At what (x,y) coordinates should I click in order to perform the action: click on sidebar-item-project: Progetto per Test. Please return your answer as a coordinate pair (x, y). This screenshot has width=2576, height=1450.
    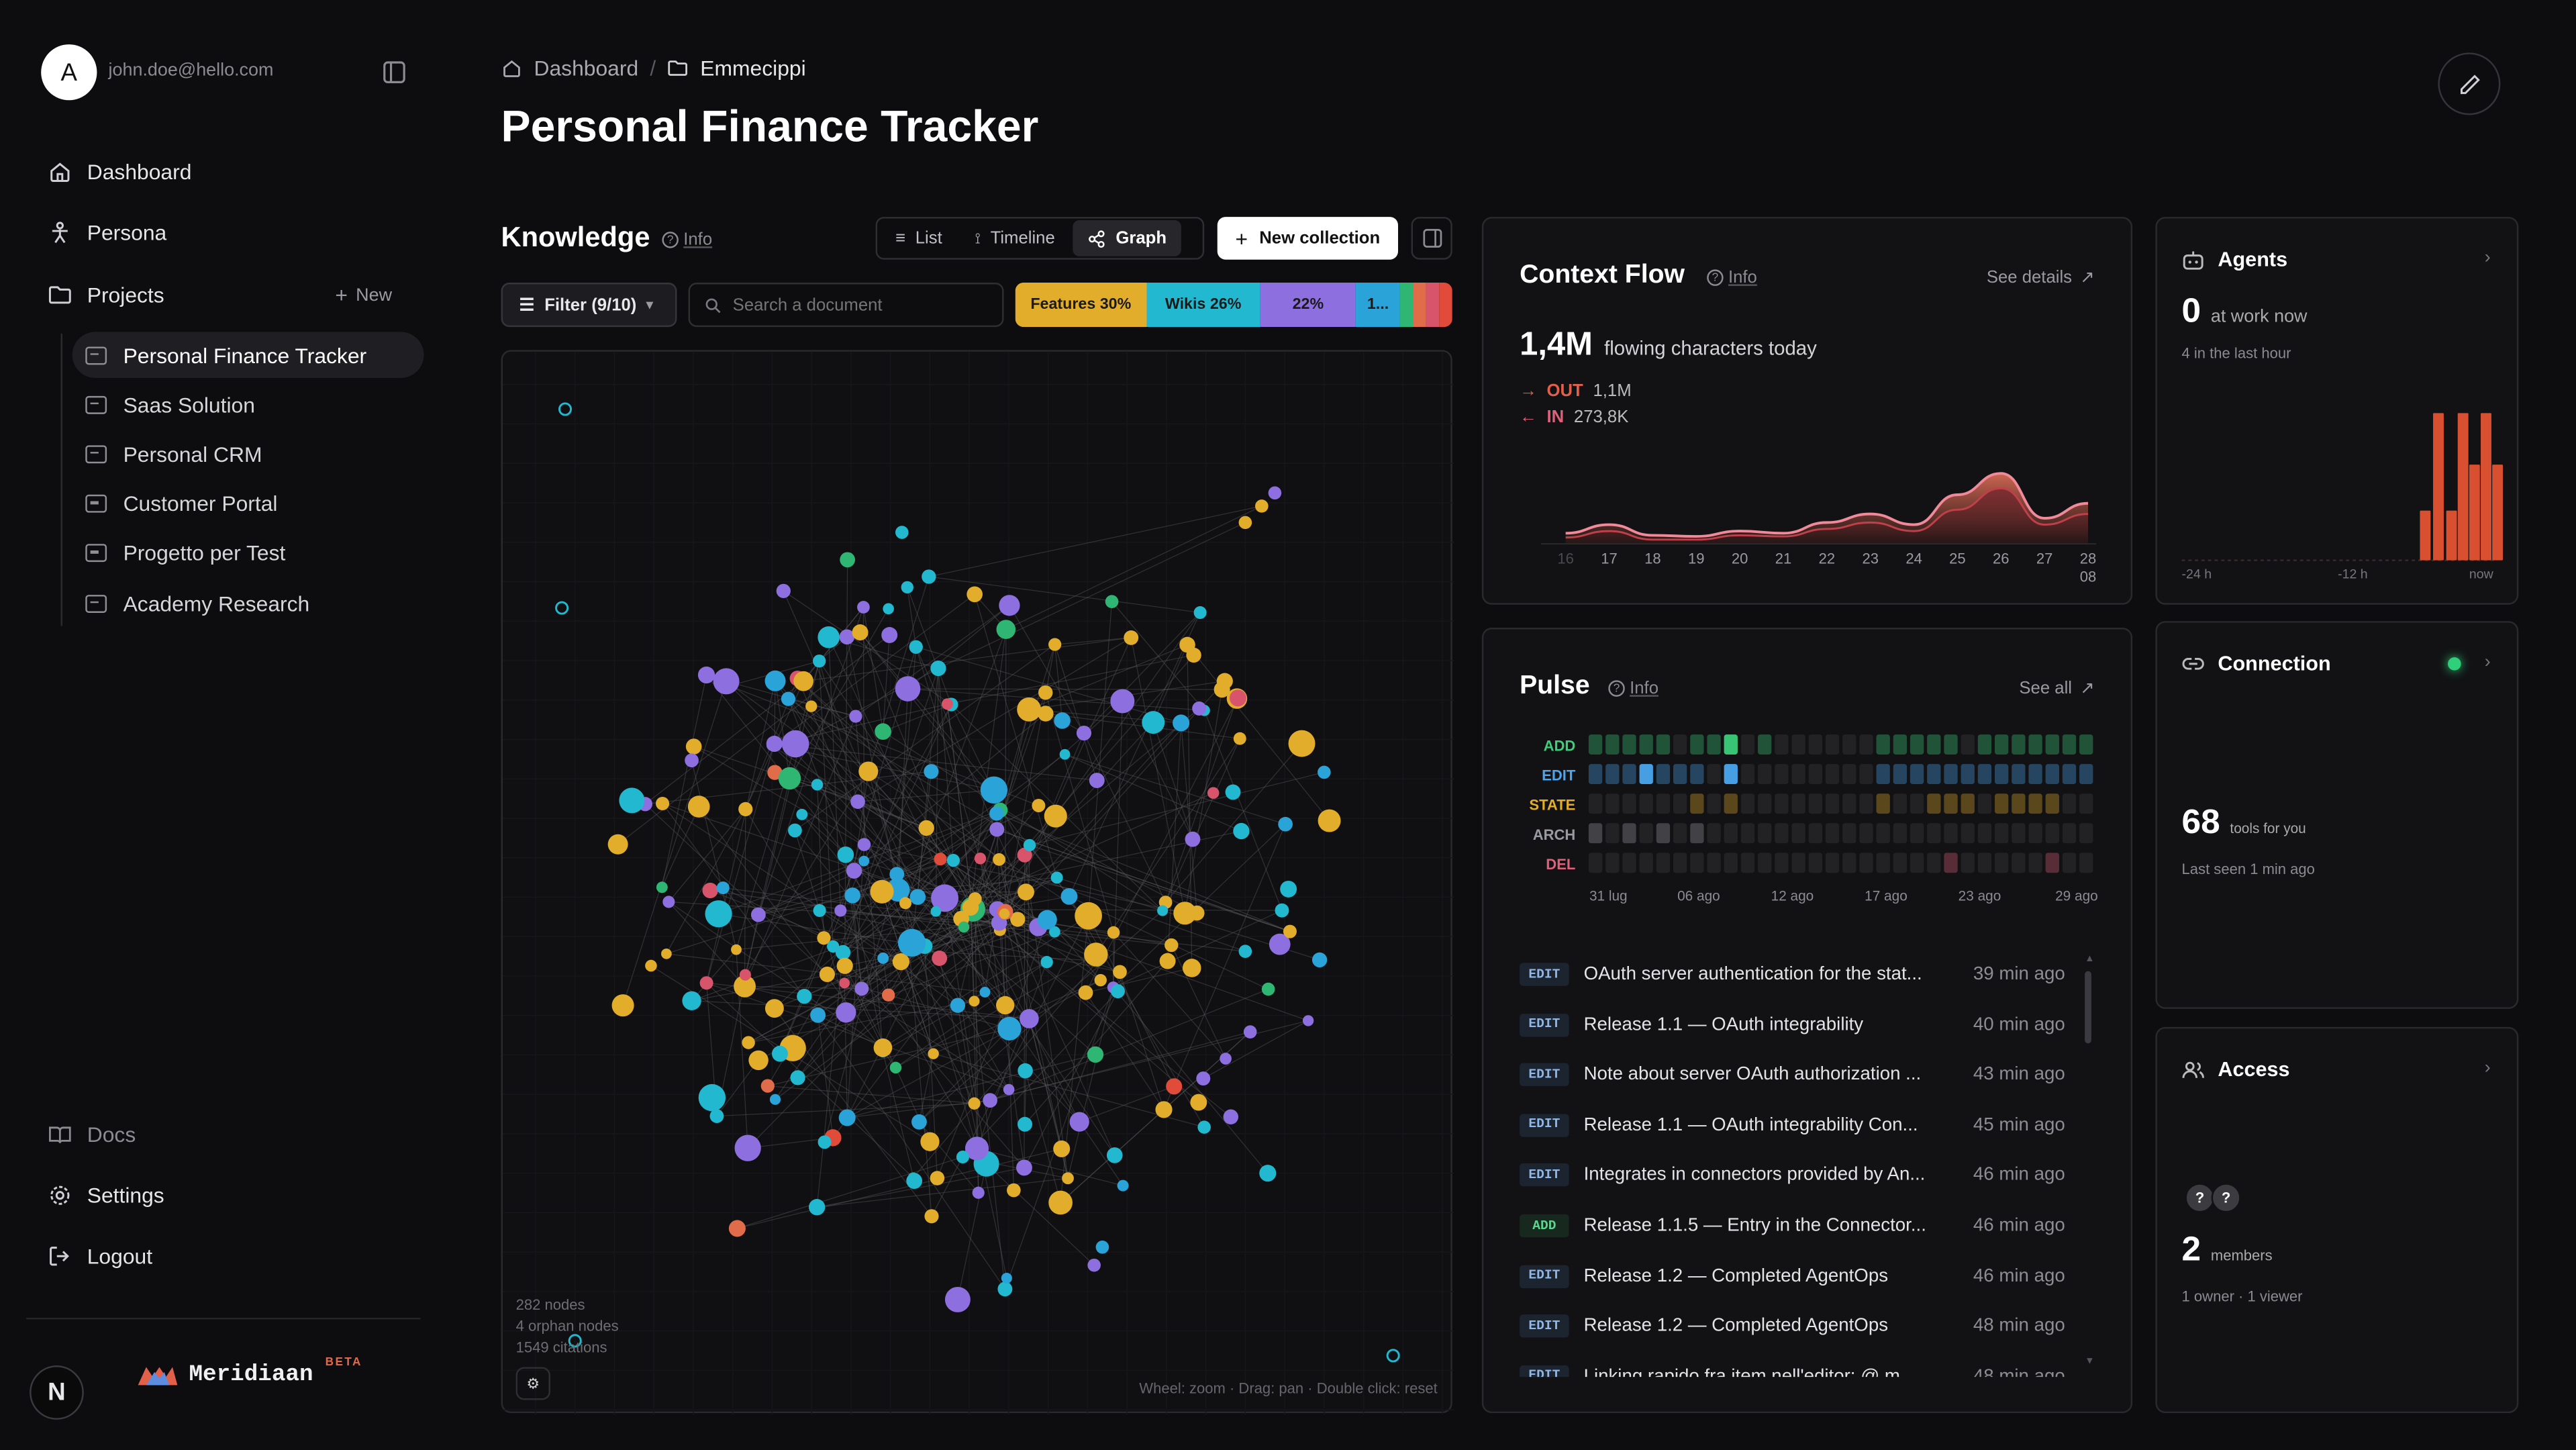
    Looking at the image, I should click on (248, 553).